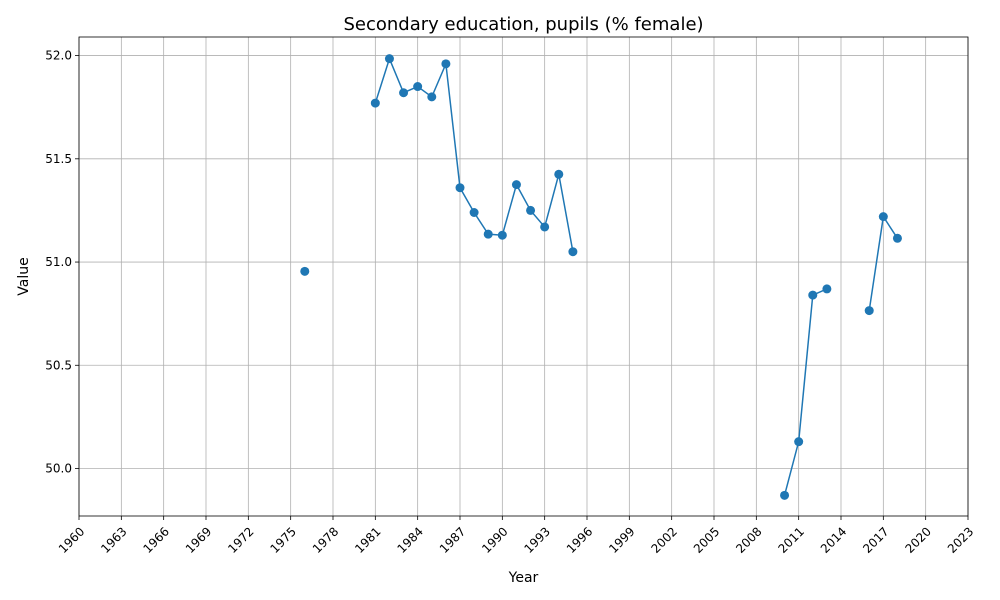 The width and height of the screenshot is (1000, 600). I want to click on x-axis-title: Year, so click(523, 578).